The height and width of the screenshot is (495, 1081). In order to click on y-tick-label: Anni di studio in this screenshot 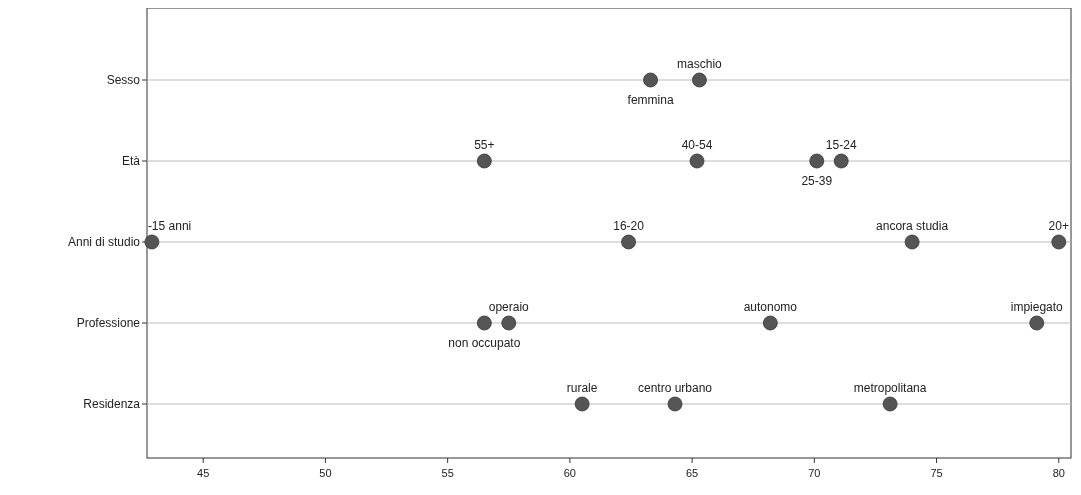, I will do `click(104, 242)`.